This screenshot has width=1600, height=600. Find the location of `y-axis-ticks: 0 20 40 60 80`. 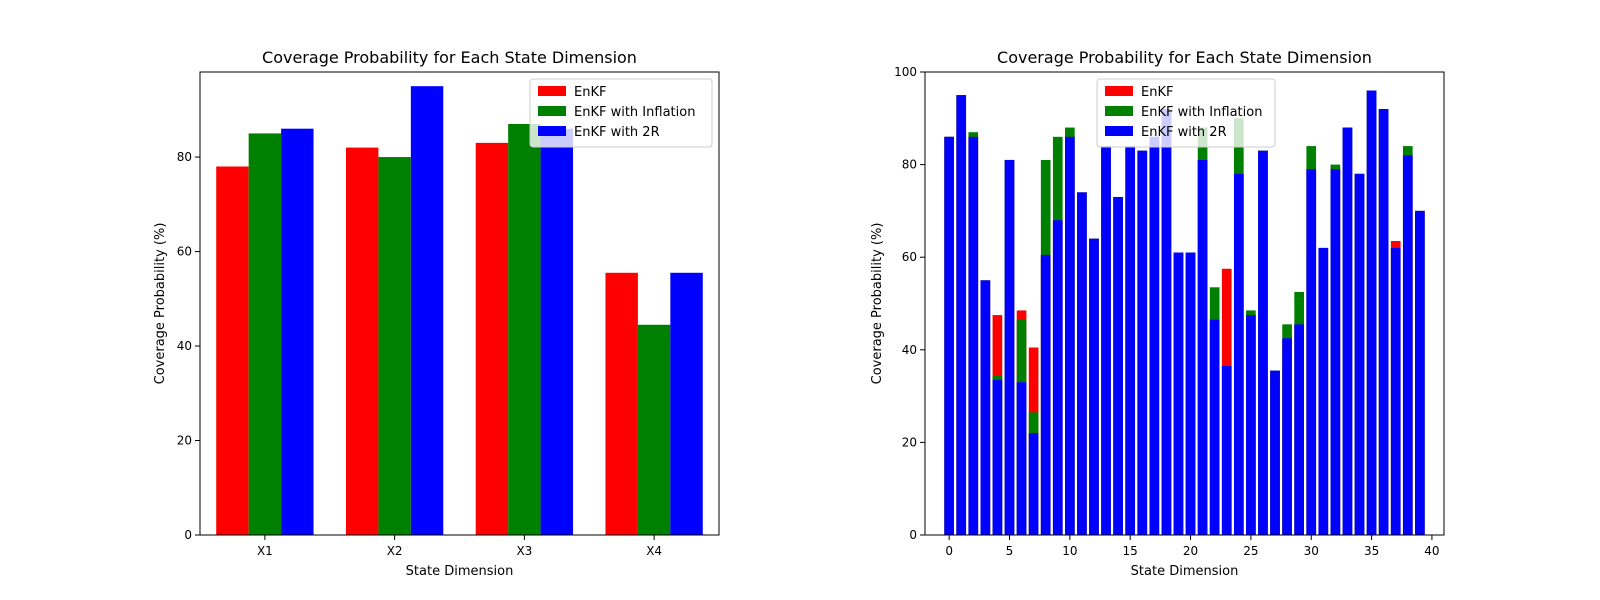

y-axis-ticks: 0 20 40 60 80 is located at coordinates (188, 346).